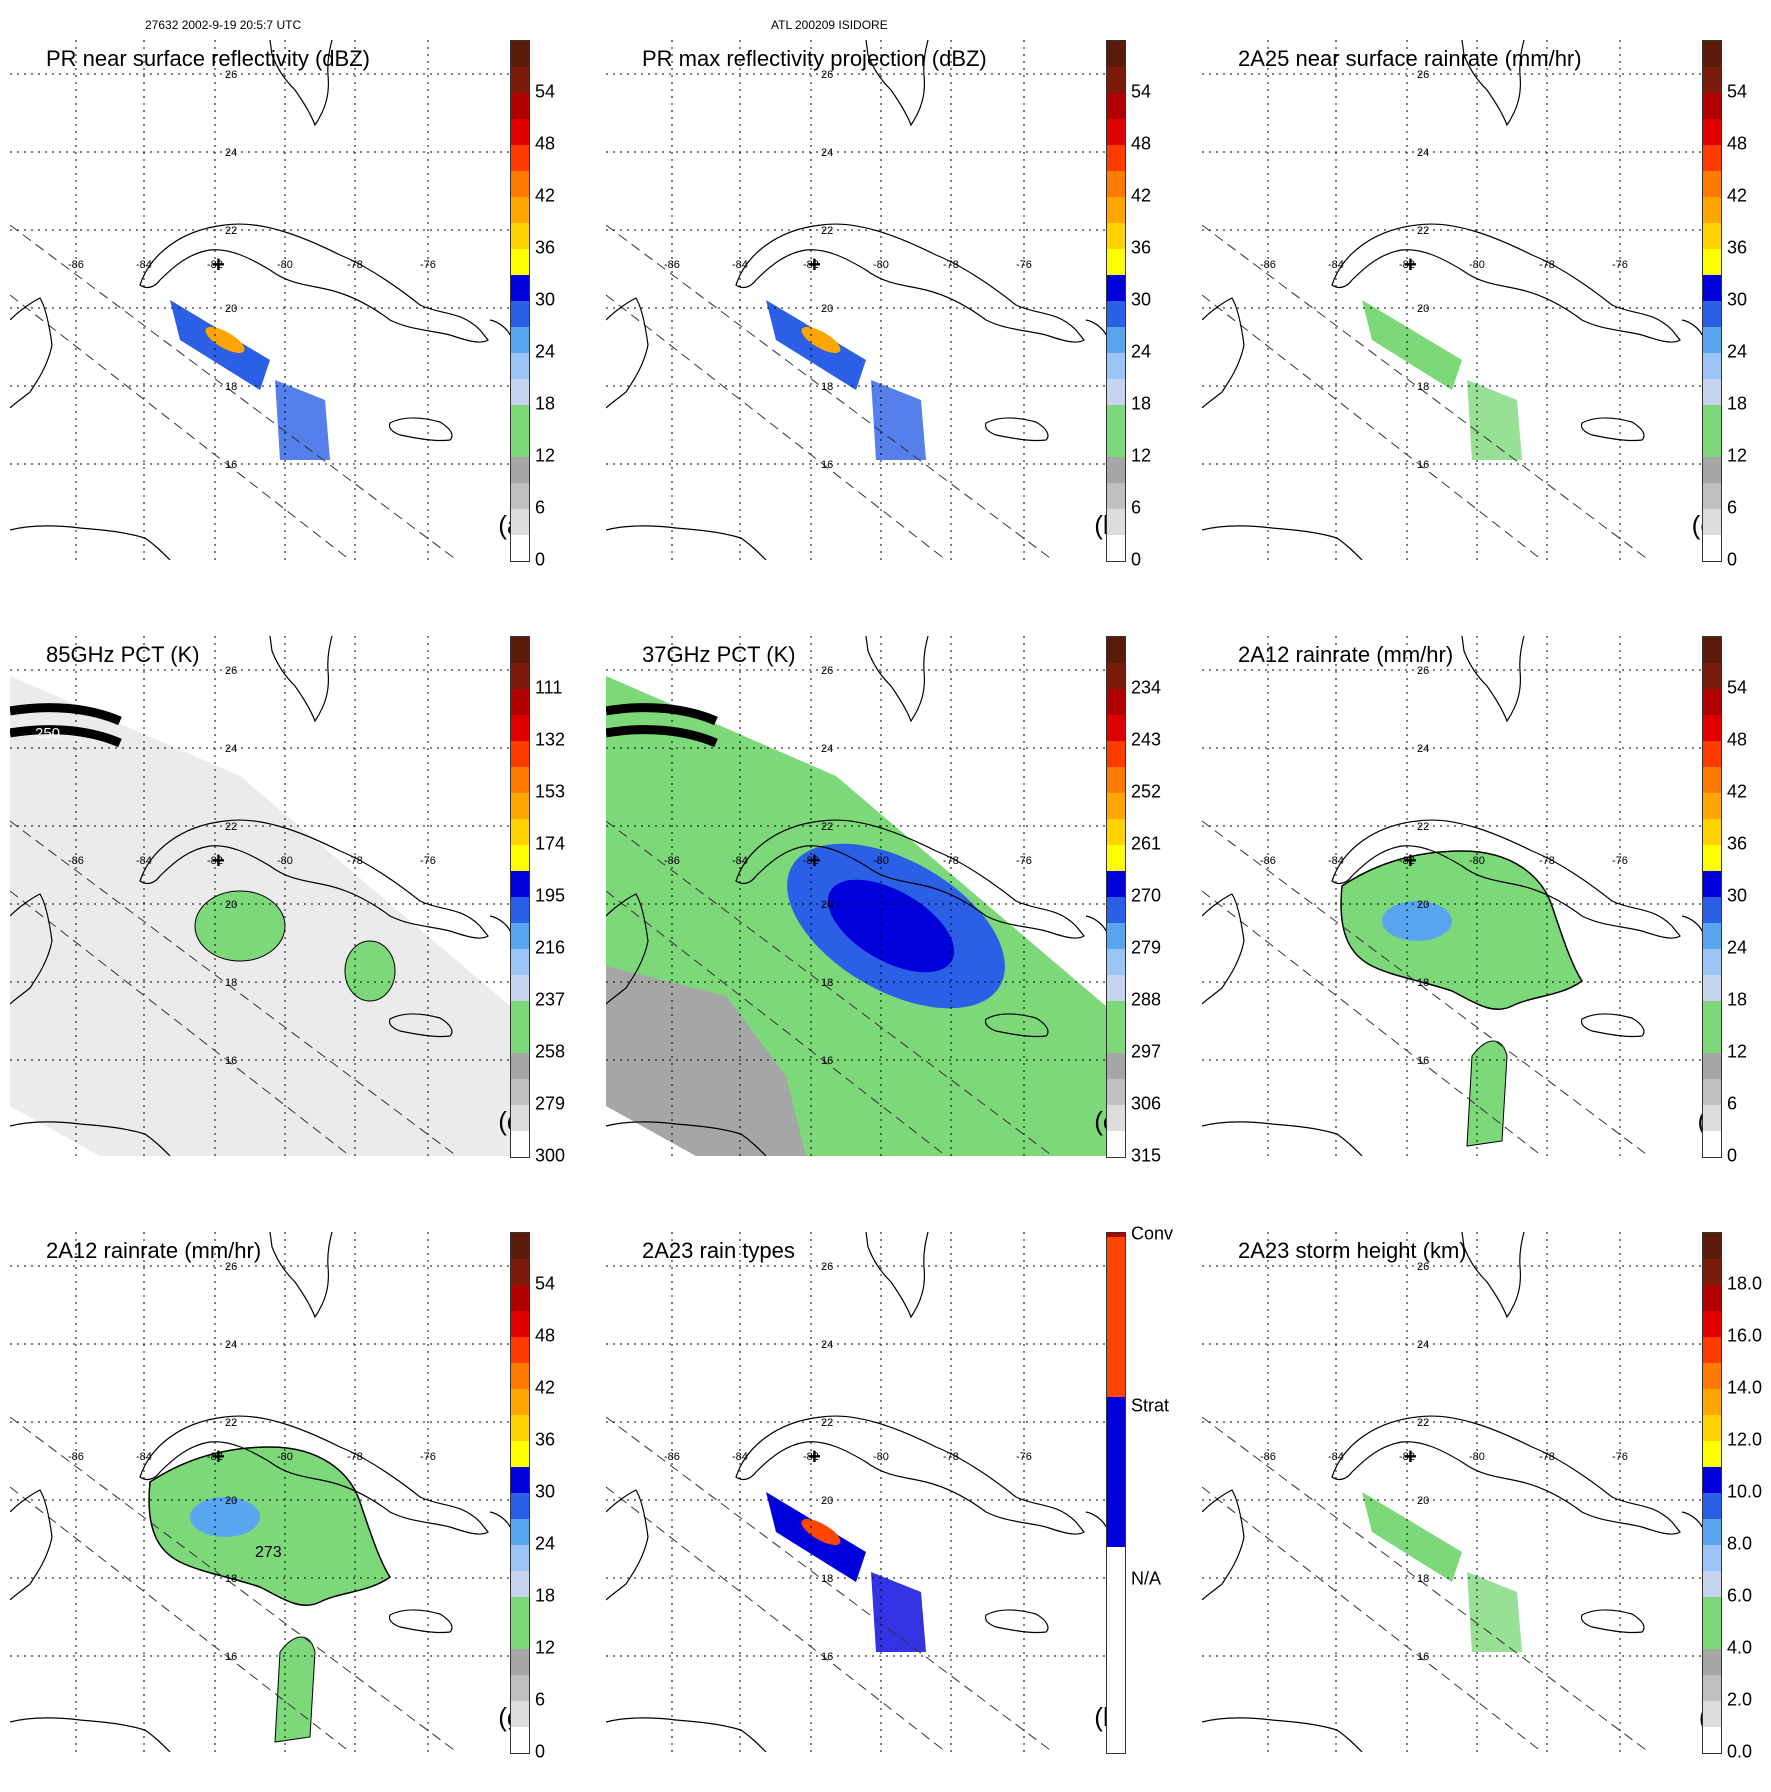  What do you see at coordinates (1146, 1051) in the screenshot?
I see `colorbar-tick-label: 297` at bounding box center [1146, 1051].